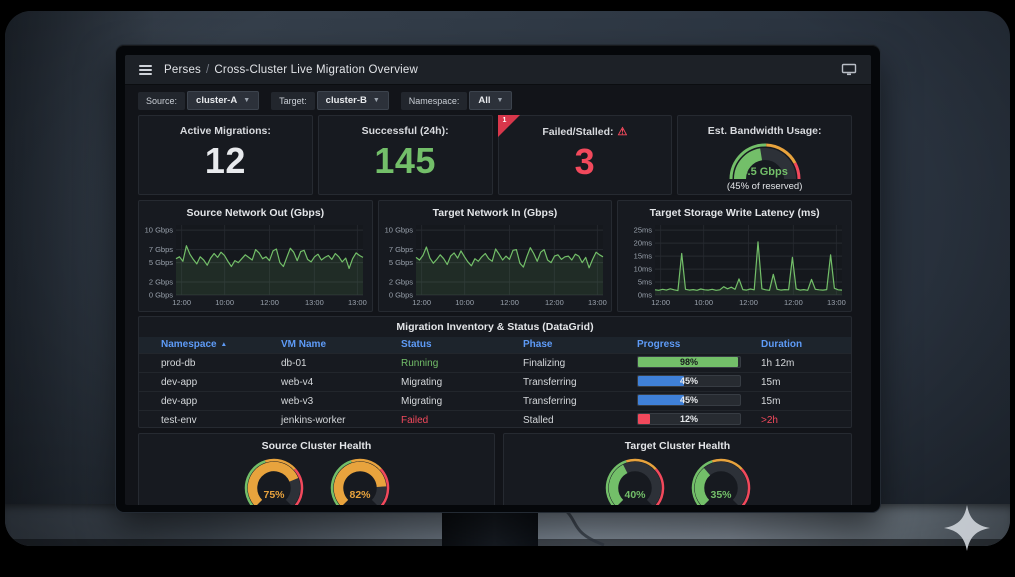 The image size is (1015, 577). I want to click on sparkle-icon, so click(967, 528).